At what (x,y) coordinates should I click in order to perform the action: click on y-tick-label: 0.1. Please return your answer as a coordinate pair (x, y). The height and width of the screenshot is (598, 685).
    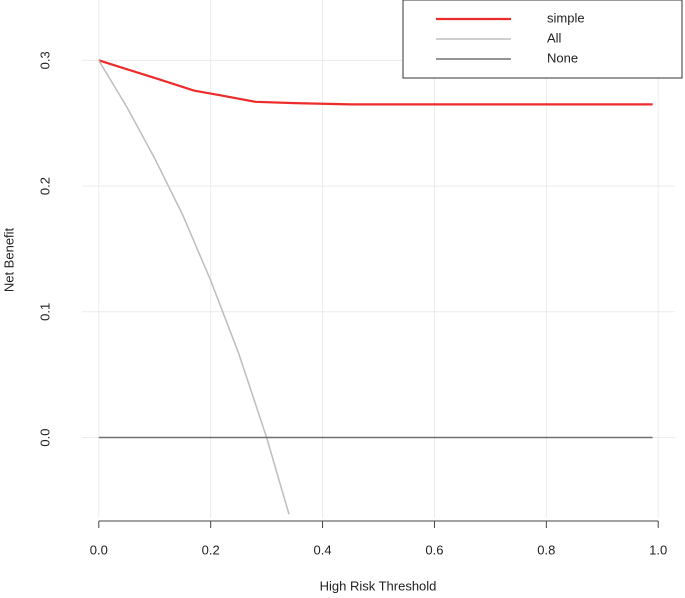
    Looking at the image, I should click on (44, 312).